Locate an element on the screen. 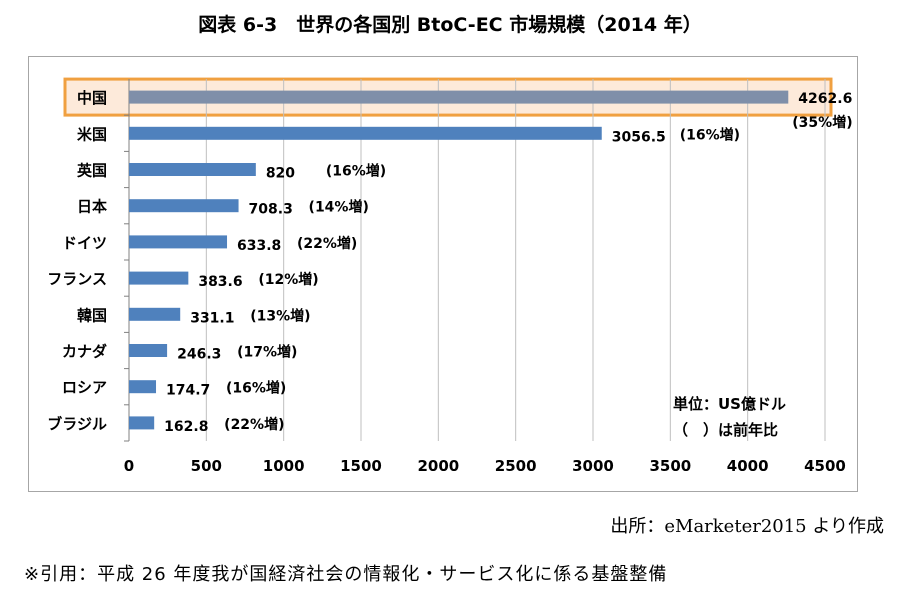 The width and height of the screenshot is (900, 597). category-label: フランス is located at coordinates (77, 279).